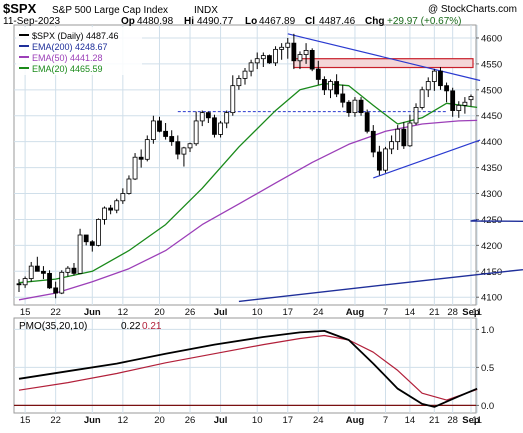 This screenshot has height=433, width=523. What do you see at coordinates (25, 420) in the screenshot?
I see `pmo-x-tick-label: 15` at bounding box center [25, 420].